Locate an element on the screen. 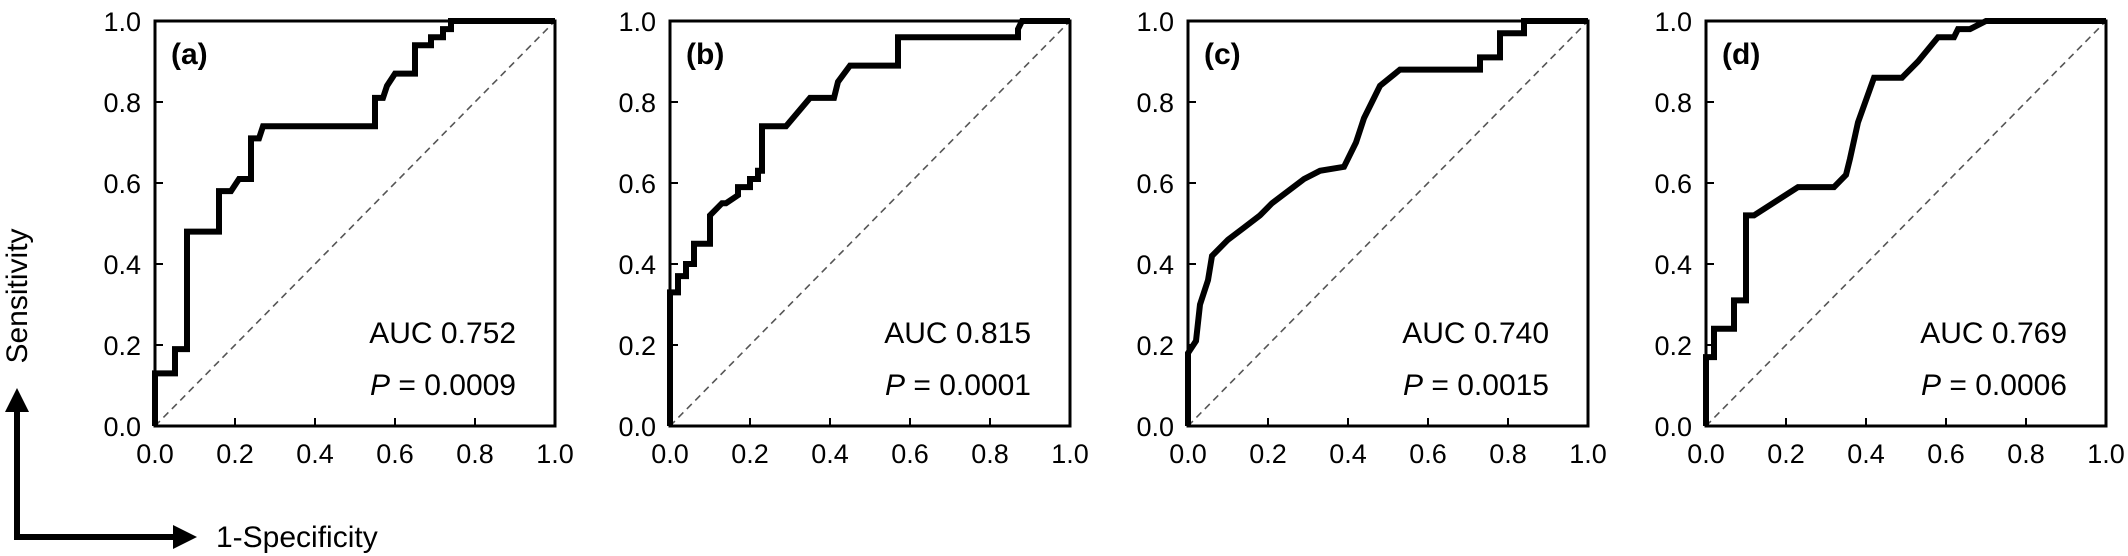 The width and height of the screenshot is (2128, 556). auc-annotation: AUC 0.740 is located at coordinates (1475, 333).